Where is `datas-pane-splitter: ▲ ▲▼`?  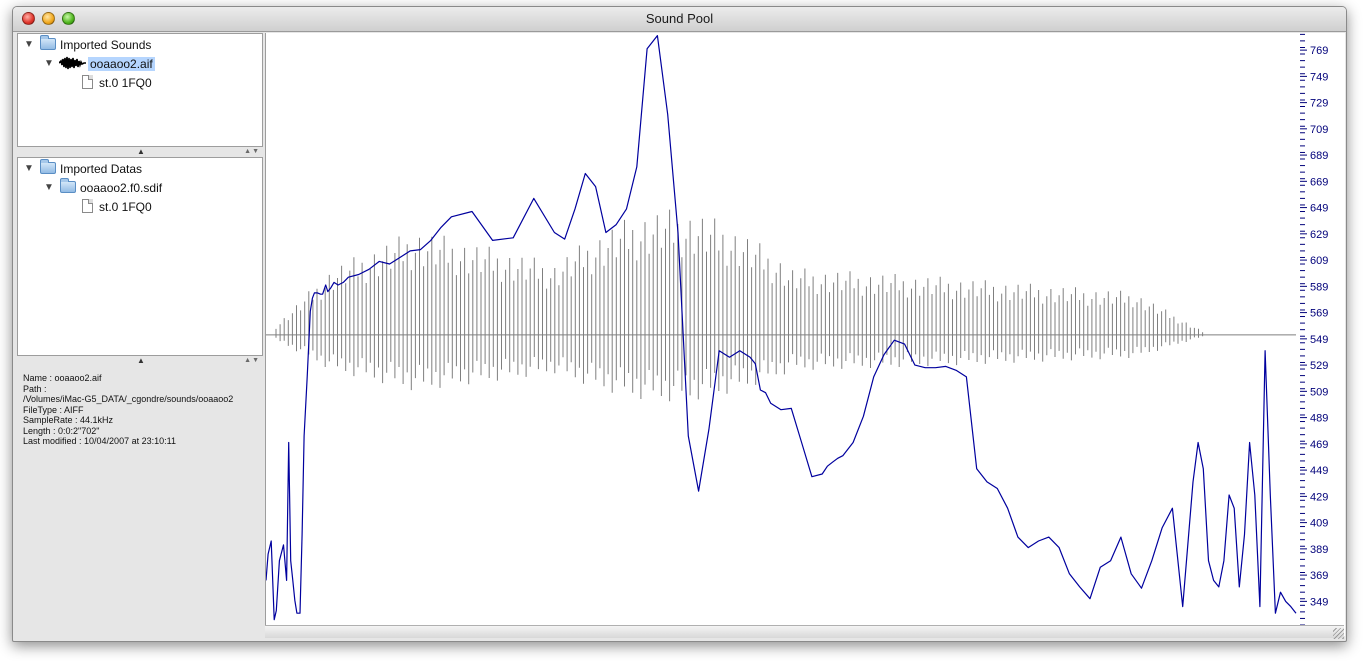 datas-pane-splitter: ▲ ▲▼ is located at coordinates (140, 360).